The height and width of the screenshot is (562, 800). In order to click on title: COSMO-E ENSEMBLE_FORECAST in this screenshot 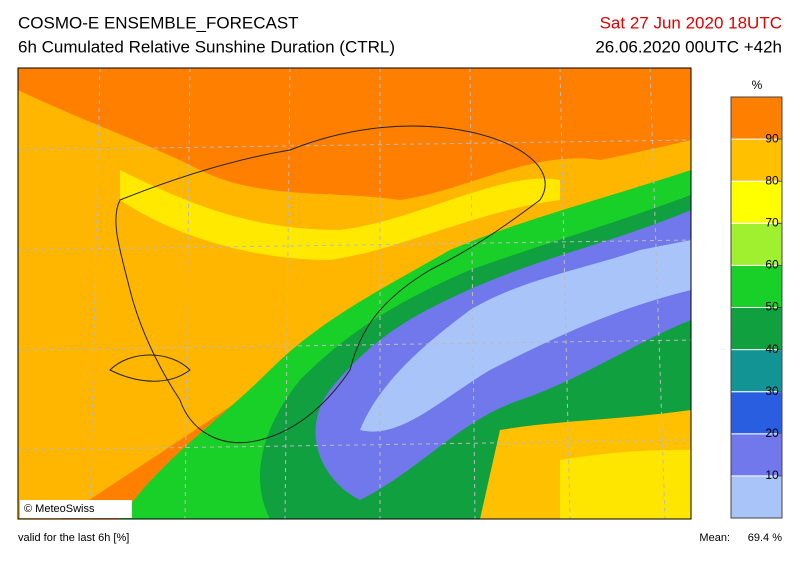, I will do `click(158, 22)`.